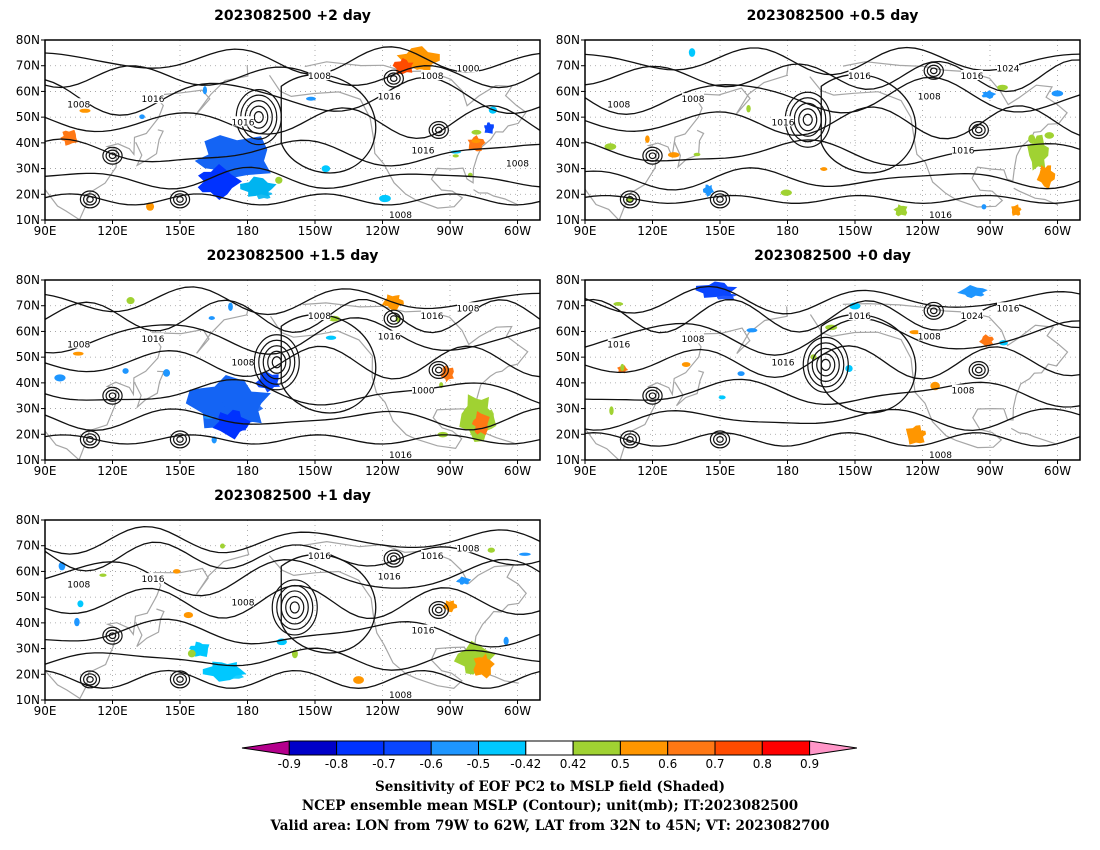  What do you see at coordinates (495, 197) in the screenshot?
I see `coastline` at bounding box center [495, 197].